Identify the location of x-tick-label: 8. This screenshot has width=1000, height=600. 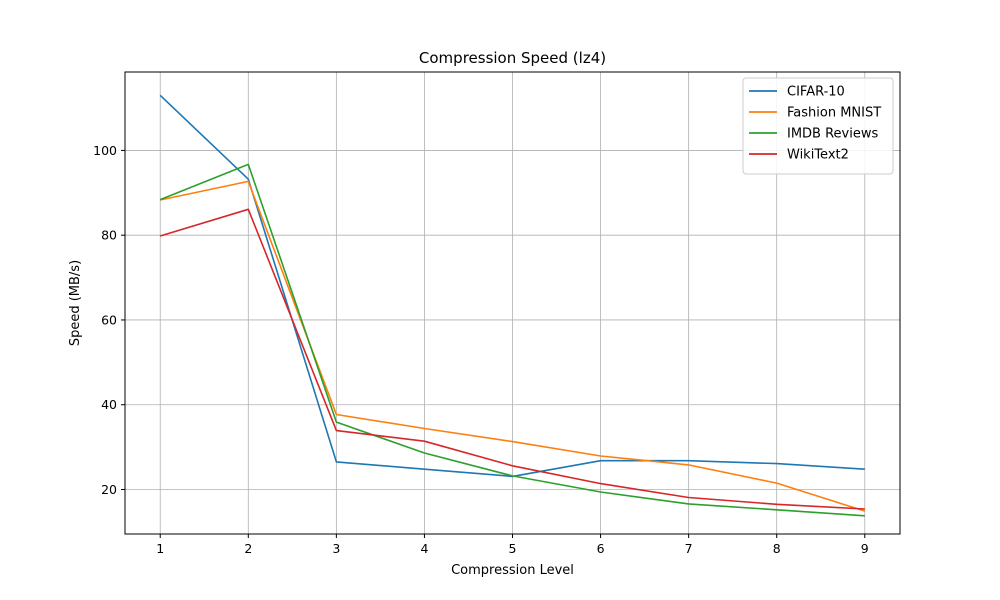
(777, 548).